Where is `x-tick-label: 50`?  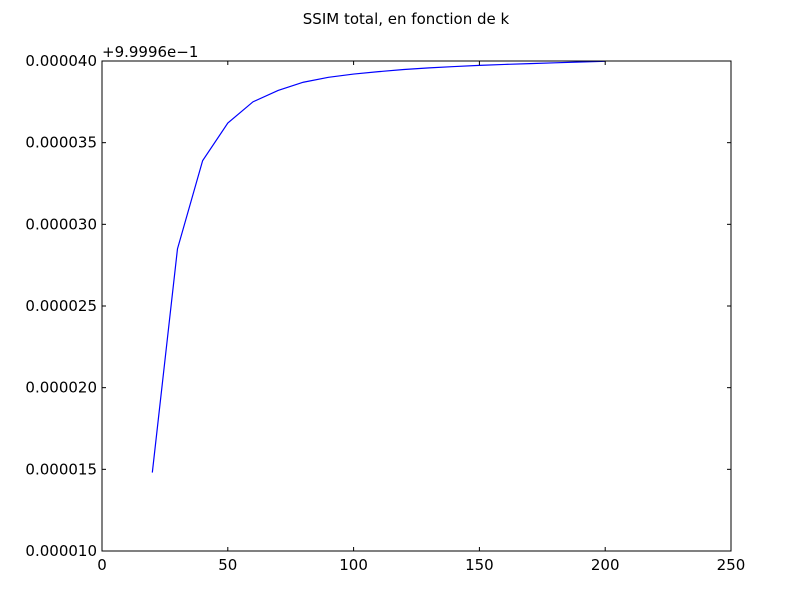 x-tick-label: 50 is located at coordinates (227, 565).